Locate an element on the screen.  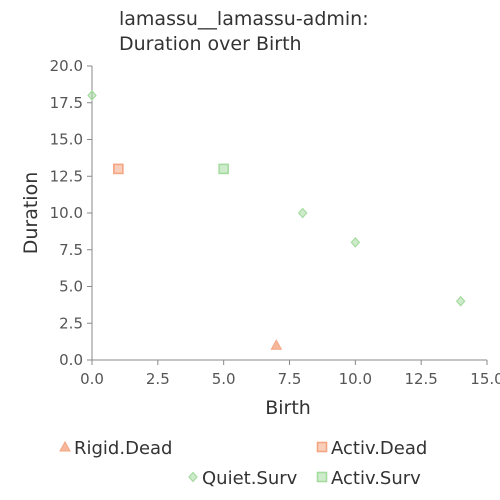
chart-legend: Rigid.Dead Activ.Dead Quiet.Surv Activ.Surv is located at coordinates (243, 463).